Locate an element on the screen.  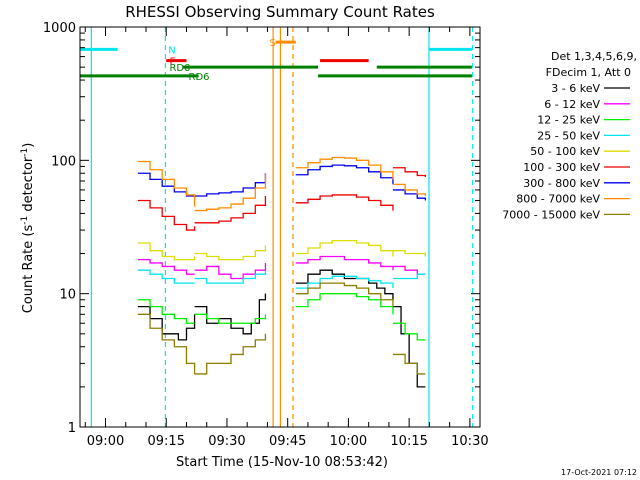
legend-label-100-300-kev: 100 - 300 keV is located at coordinates (561, 167).